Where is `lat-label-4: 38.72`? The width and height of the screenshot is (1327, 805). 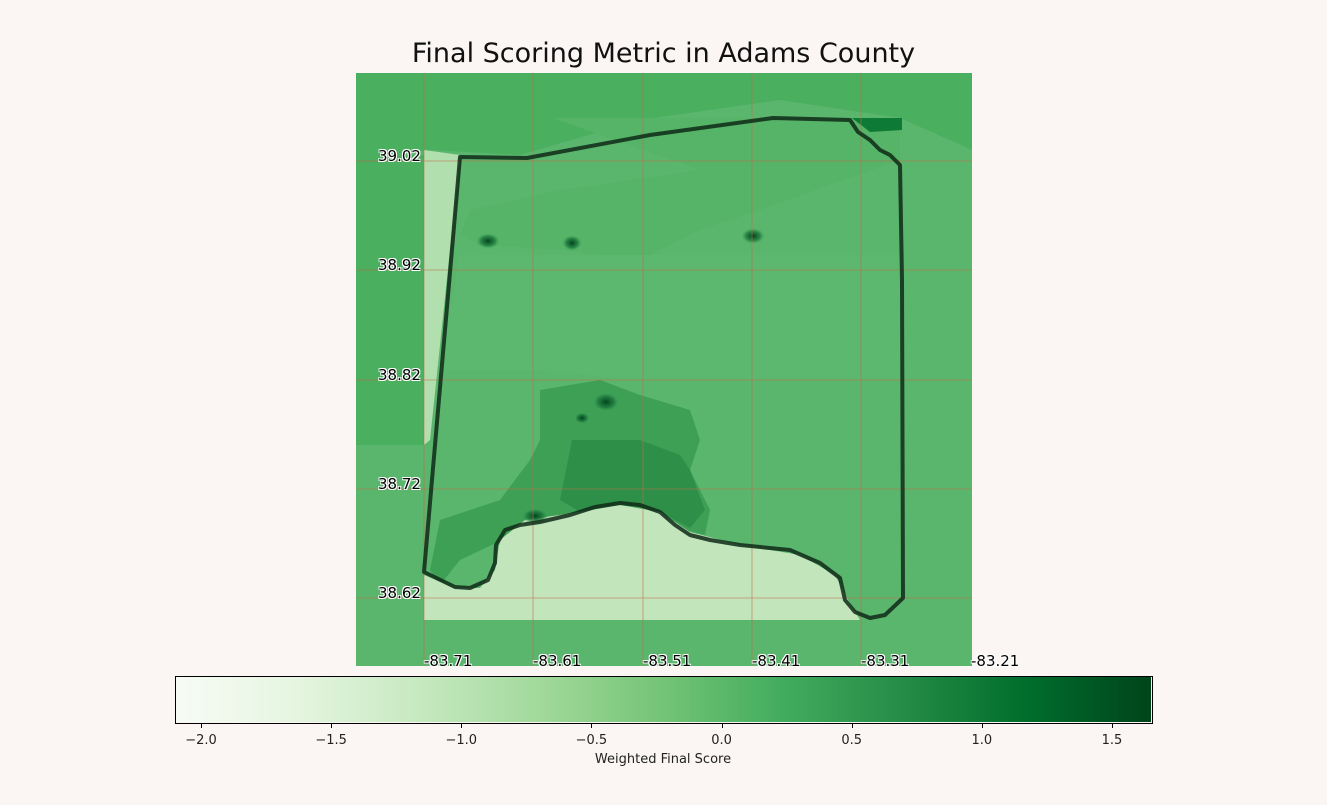
lat-label-4: 38.72 is located at coordinates (399, 484).